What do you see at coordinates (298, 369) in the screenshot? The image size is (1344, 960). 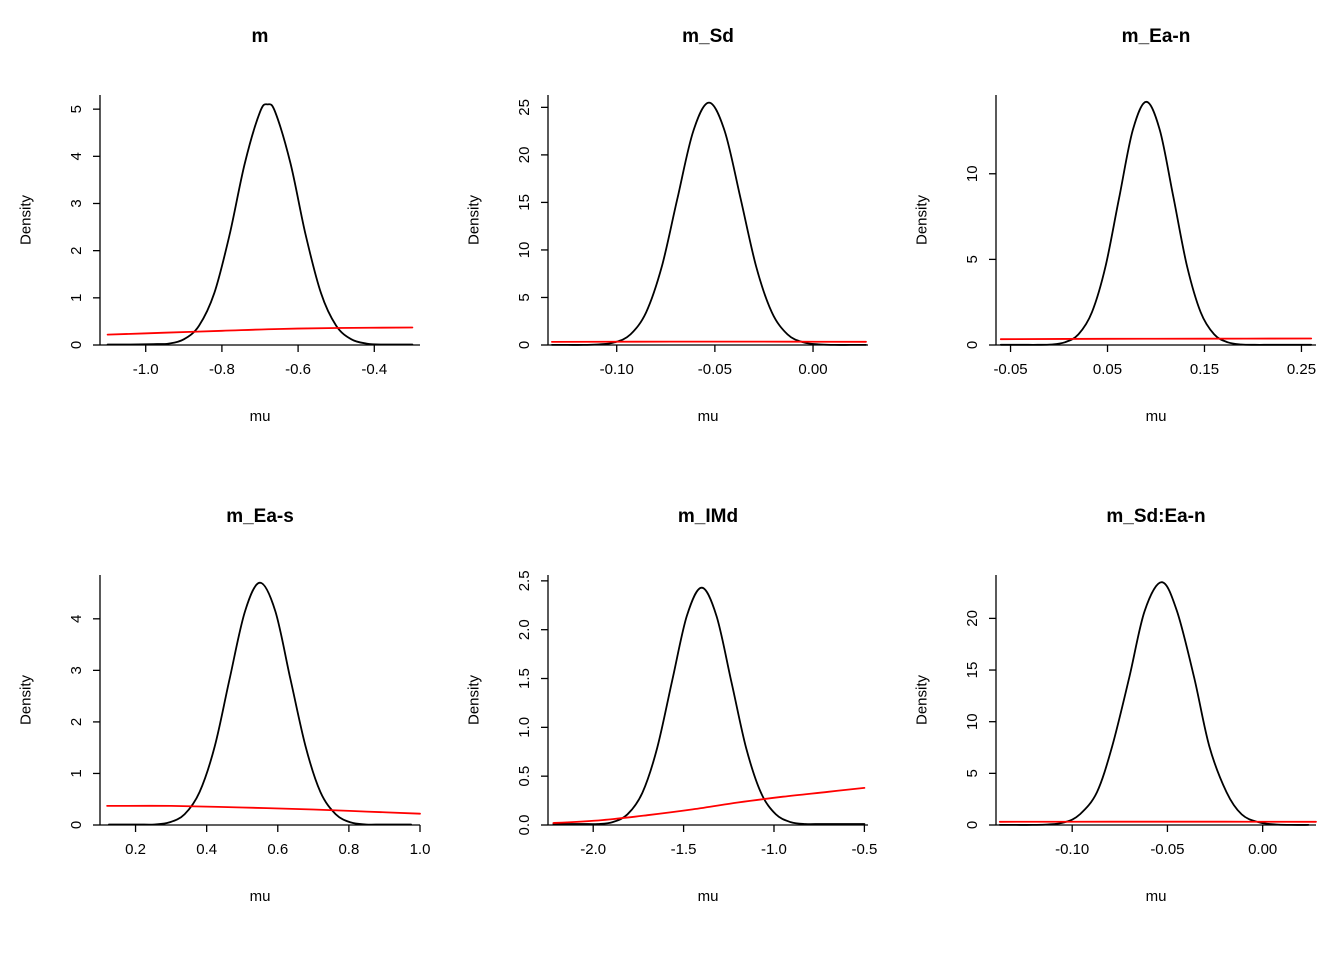 I see `x-tick-label: -0.6` at bounding box center [298, 369].